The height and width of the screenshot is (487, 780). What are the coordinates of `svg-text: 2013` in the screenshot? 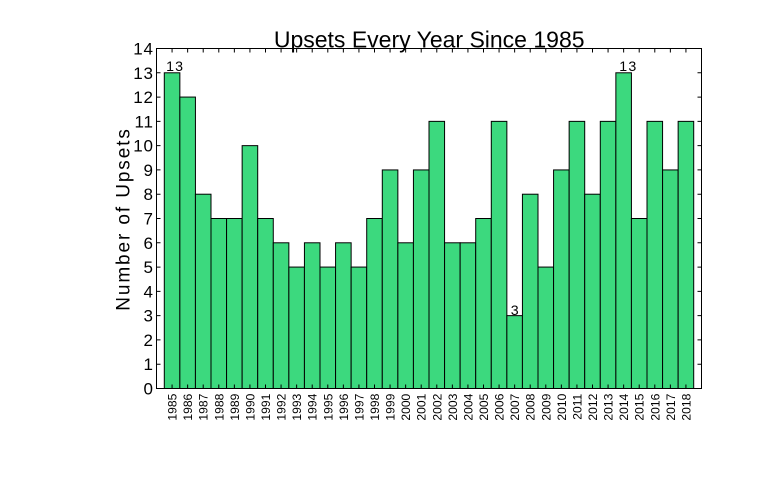 It's located at (609, 406).